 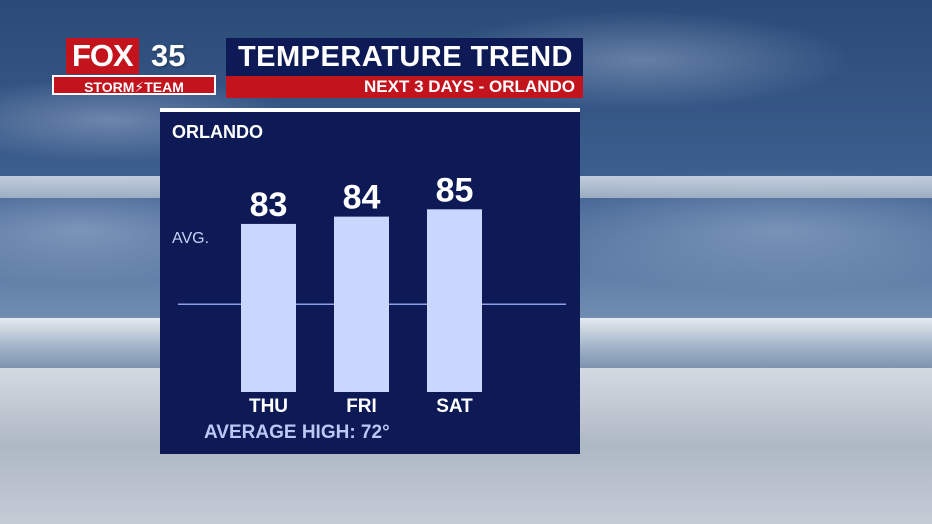 What do you see at coordinates (361, 304) in the screenshot?
I see `bar-fri` at bounding box center [361, 304].